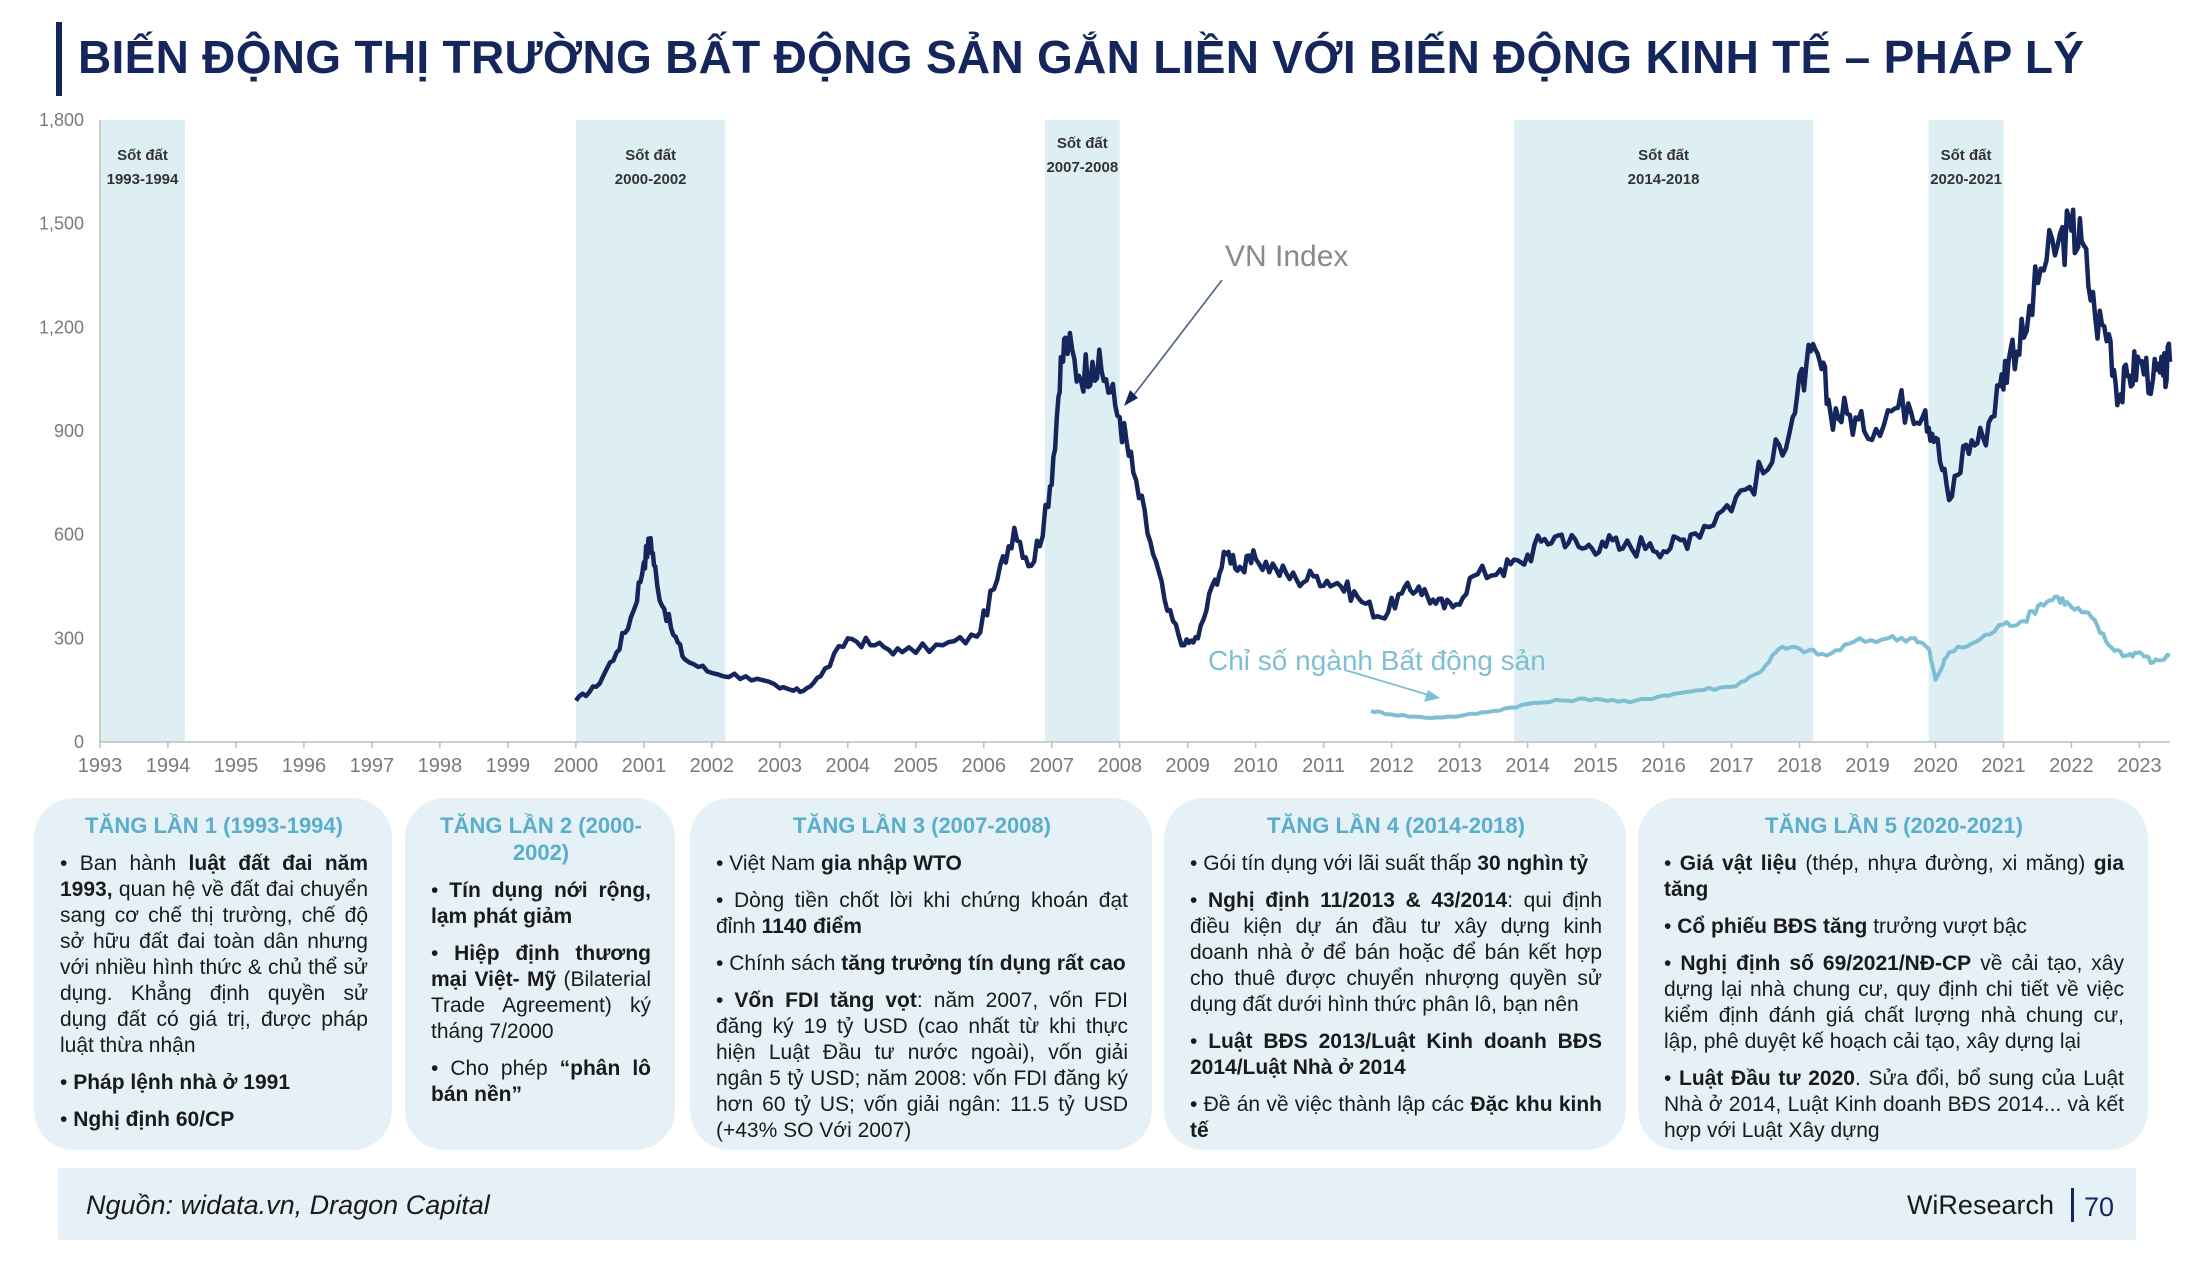 The height and width of the screenshot is (1270, 2208). Describe the element at coordinates (288, 1205) in the screenshot. I see `source-note: Nguồn: widata.vn, Dragon Capital` at that location.